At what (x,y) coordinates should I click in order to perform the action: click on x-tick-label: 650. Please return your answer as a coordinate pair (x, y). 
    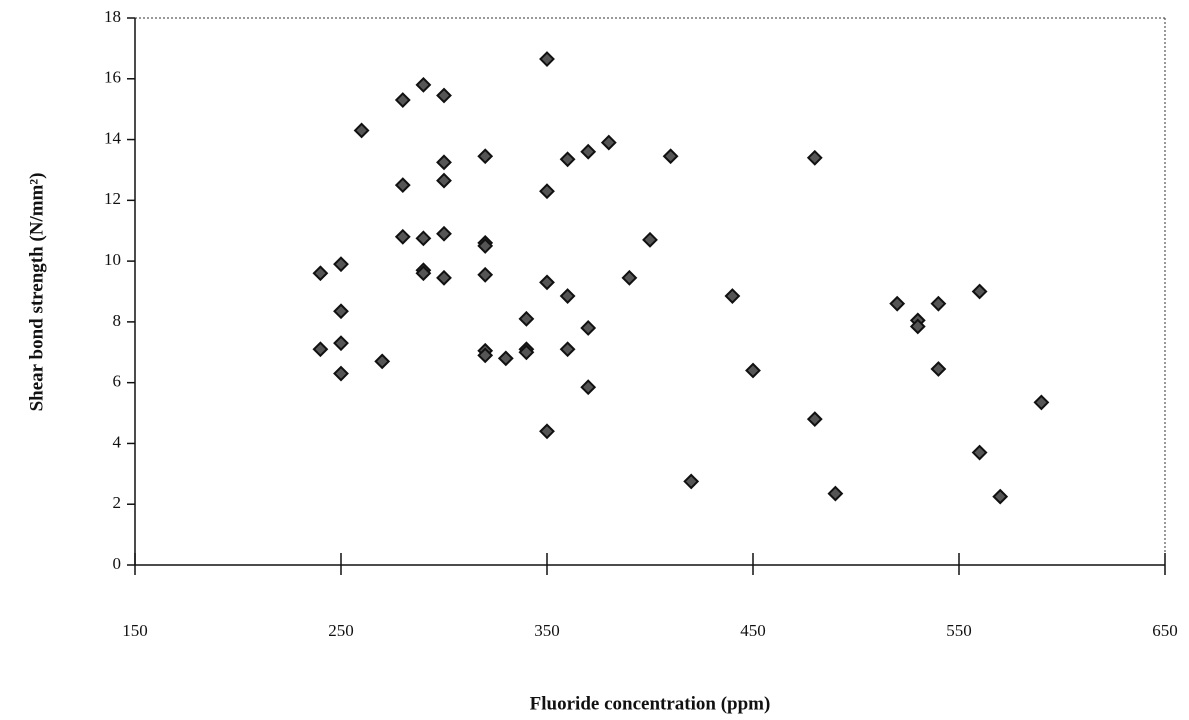
    Looking at the image, I should click on (1165, 630).